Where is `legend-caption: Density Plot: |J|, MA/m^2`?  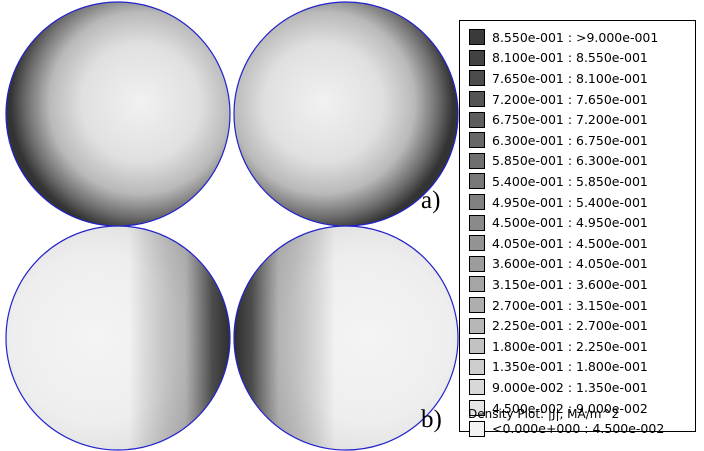 legend-caption: Density Plot: |J|, MA/m^2 is located at coordinates (544, 414).